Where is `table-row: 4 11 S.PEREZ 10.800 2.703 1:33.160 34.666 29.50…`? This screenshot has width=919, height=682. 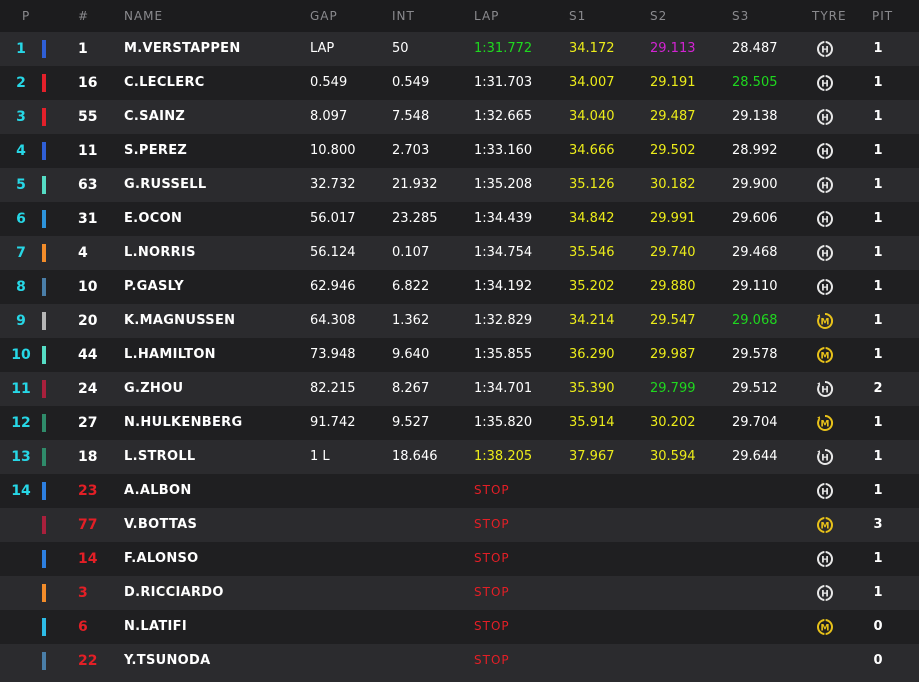
table-row: 4 11 S.PEREZ 10.800 2.703 1:33.160 34.666 29.50… is located at coordinates (459, 151).